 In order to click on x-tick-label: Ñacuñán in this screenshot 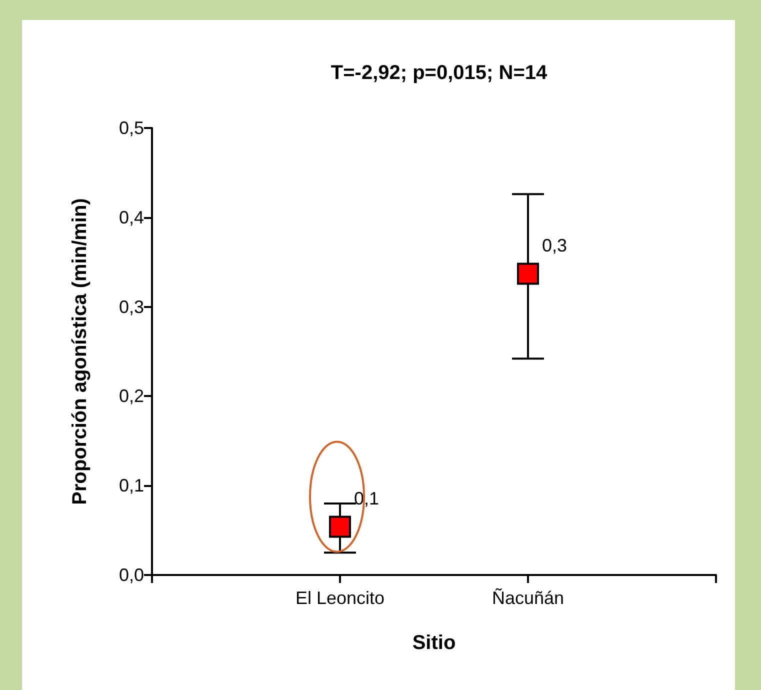, I will do `click(528, 598)`.